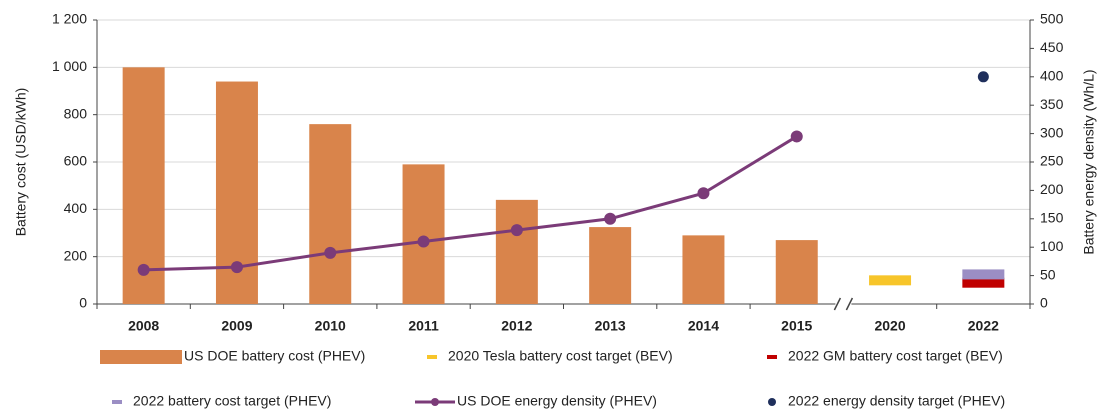 This screenshot has width=1102, height=418. What do you see at coordinates (76, 208) in the screenshot?
I see `y-tick-label: 400` at bounding box center [76, 208].